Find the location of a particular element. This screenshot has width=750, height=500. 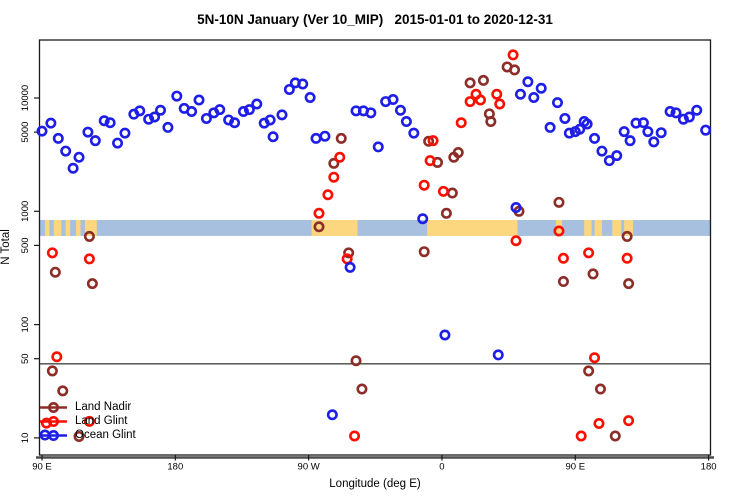

legend-item-ocean-glint: Ocean Glint is located at coordinates (88, 435).